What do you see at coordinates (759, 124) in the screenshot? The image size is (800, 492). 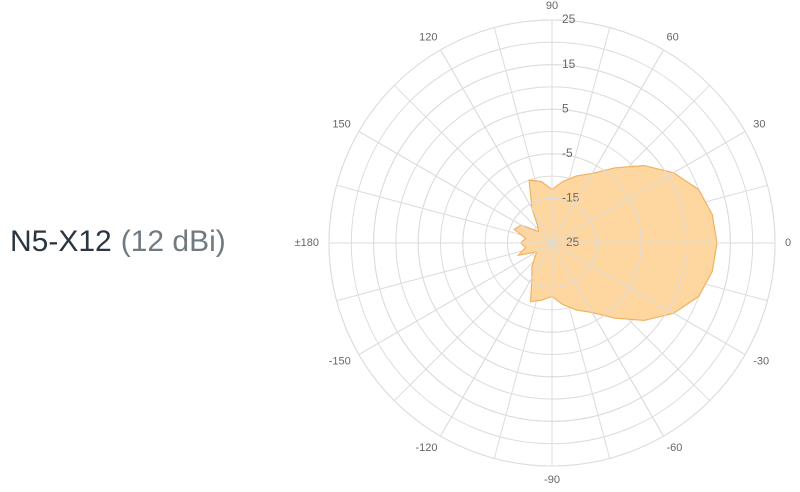 I see `a-tick-label: 30` at bounding box center [759, 124].